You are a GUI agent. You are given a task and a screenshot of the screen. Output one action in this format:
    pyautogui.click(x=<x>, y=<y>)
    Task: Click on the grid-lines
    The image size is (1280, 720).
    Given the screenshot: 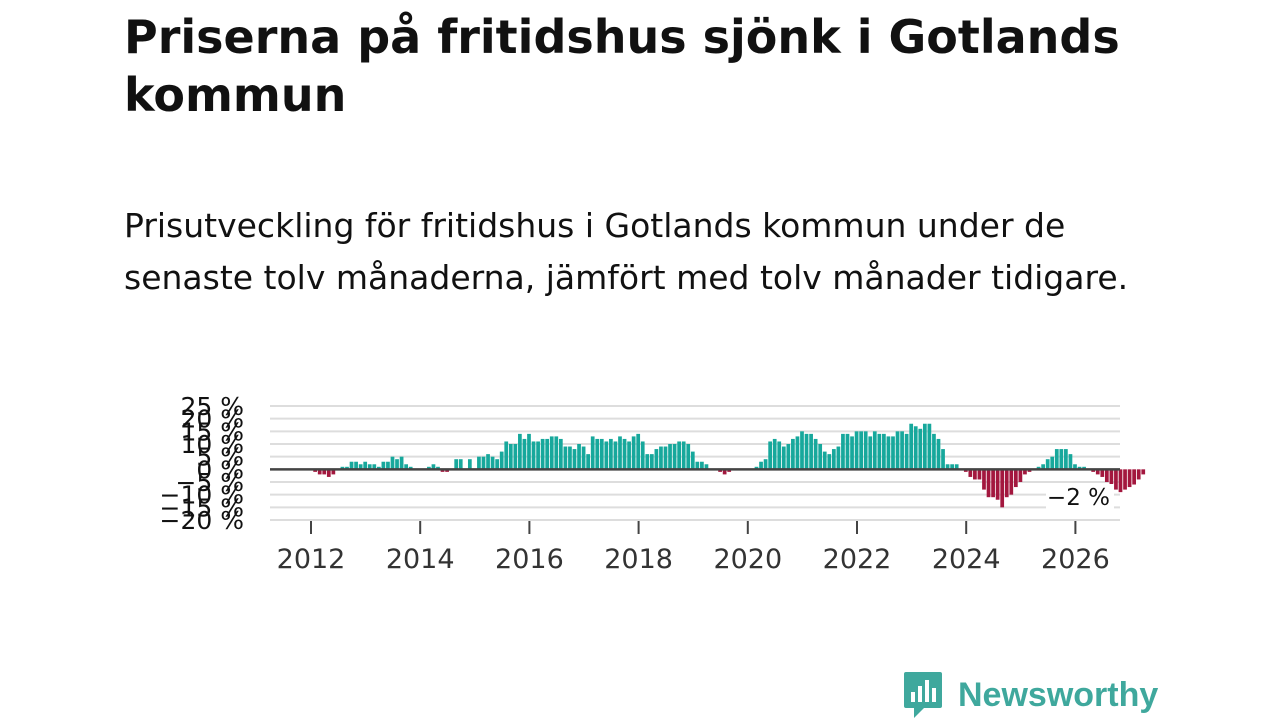 What is the action you would take?
    pyautogui.click(x=695, y=463)
    